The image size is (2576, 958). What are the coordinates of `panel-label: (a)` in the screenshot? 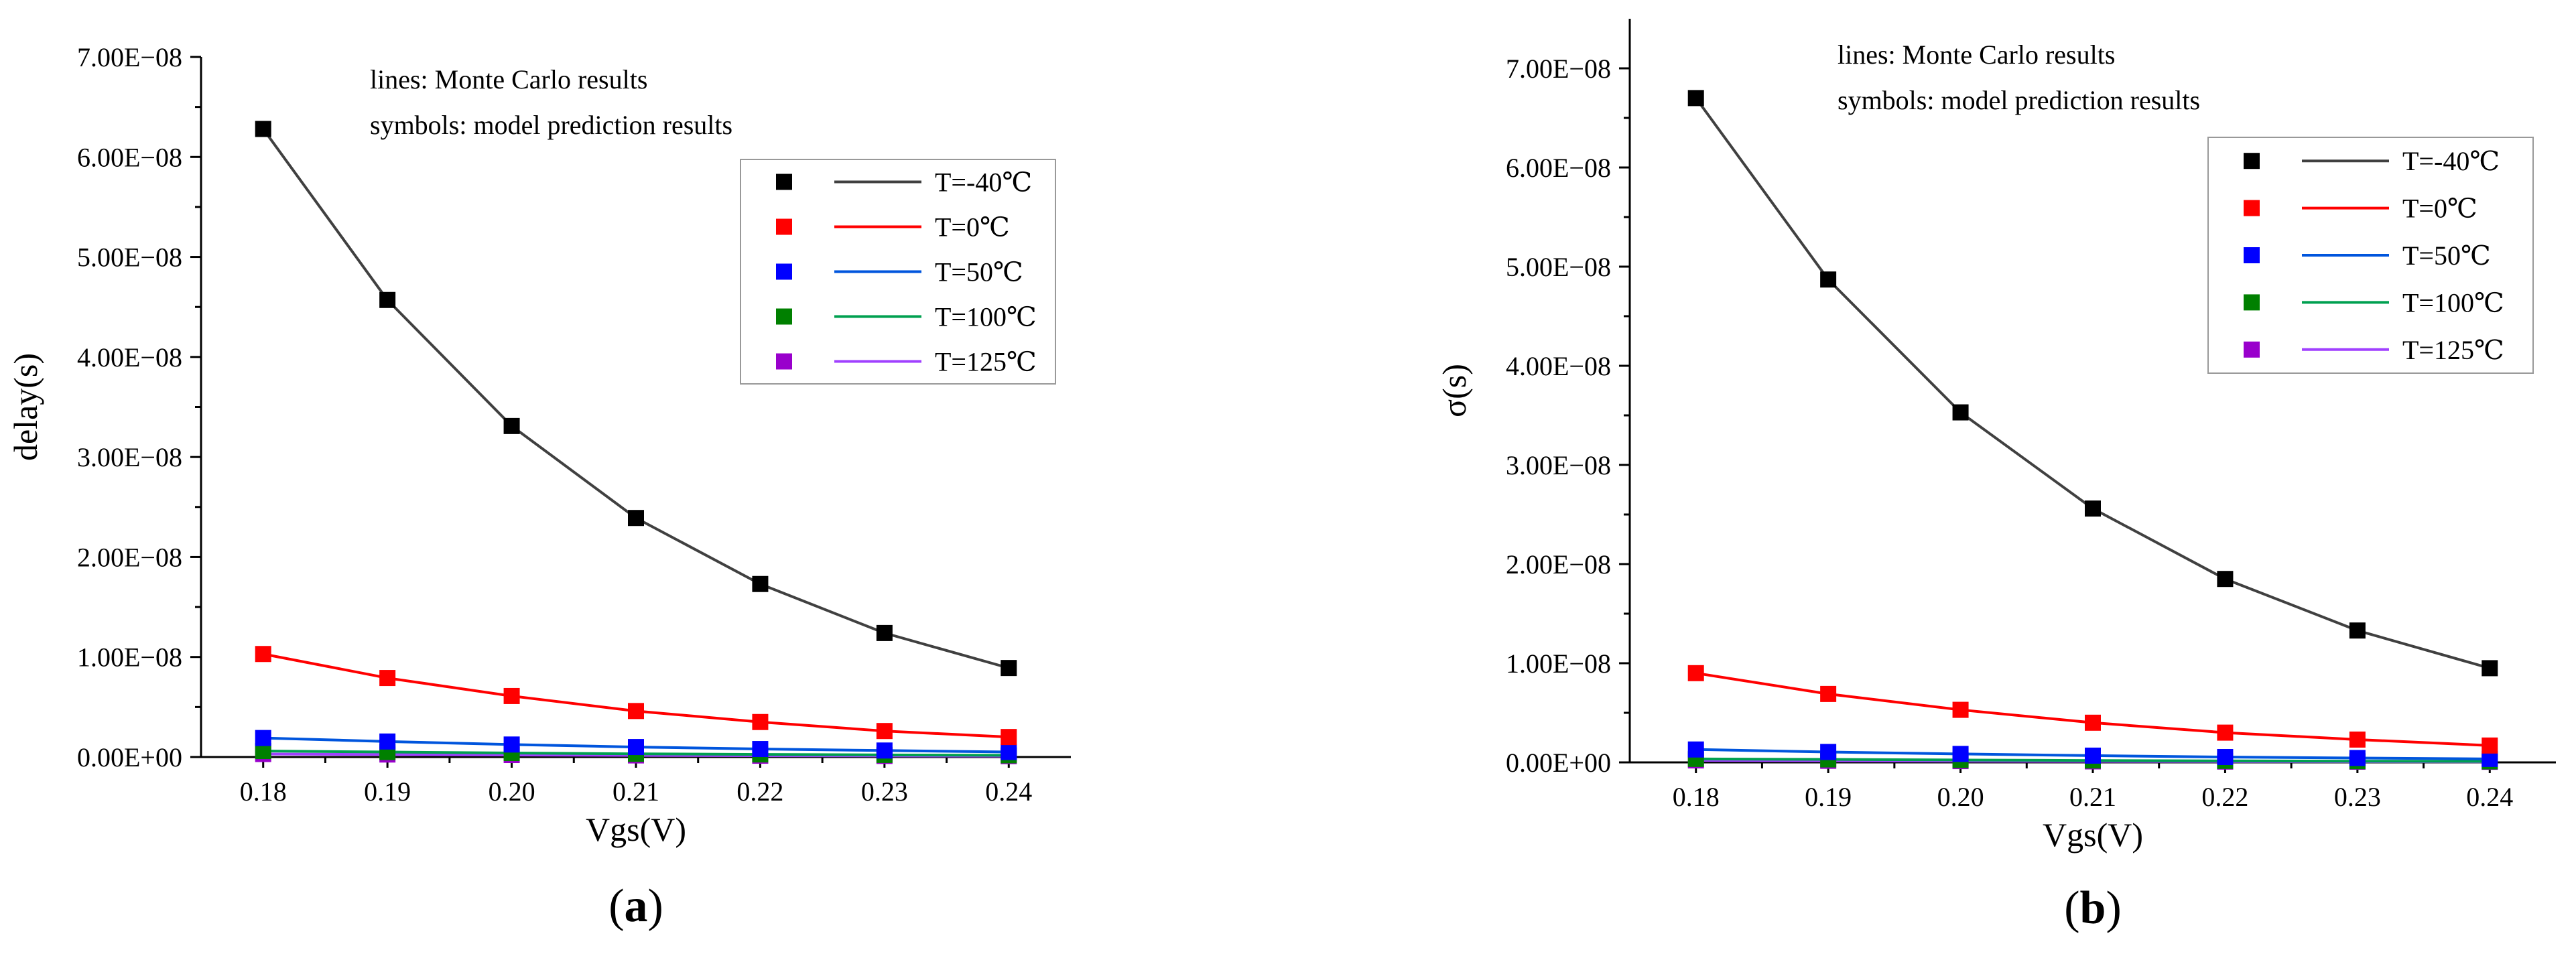 It's located at (635, 906).